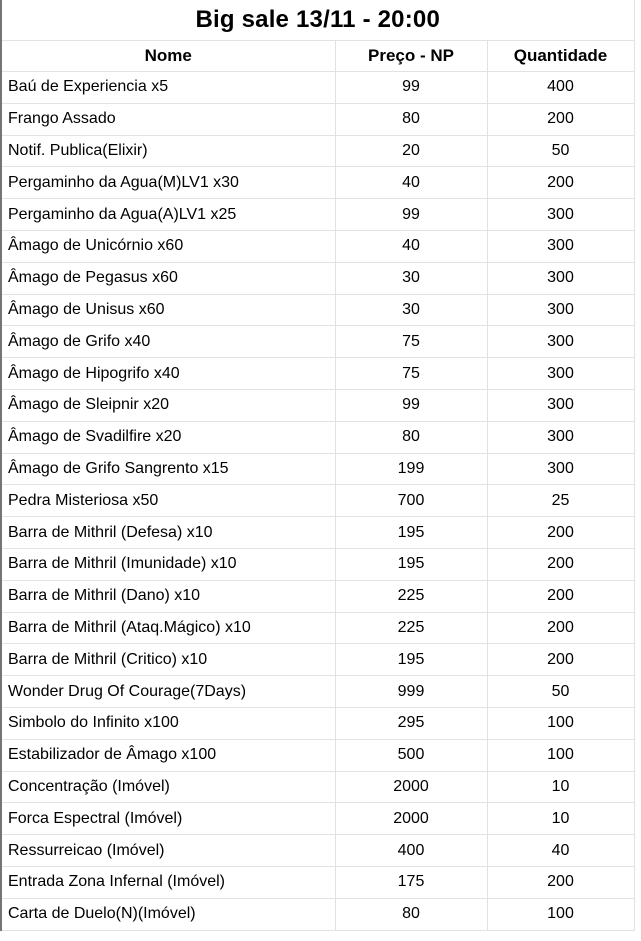 Image resolution: width=641 pixels, height=941 pixels. I want to click on item-name-cell: Âmago de Unisus x60, so click(168, 310).